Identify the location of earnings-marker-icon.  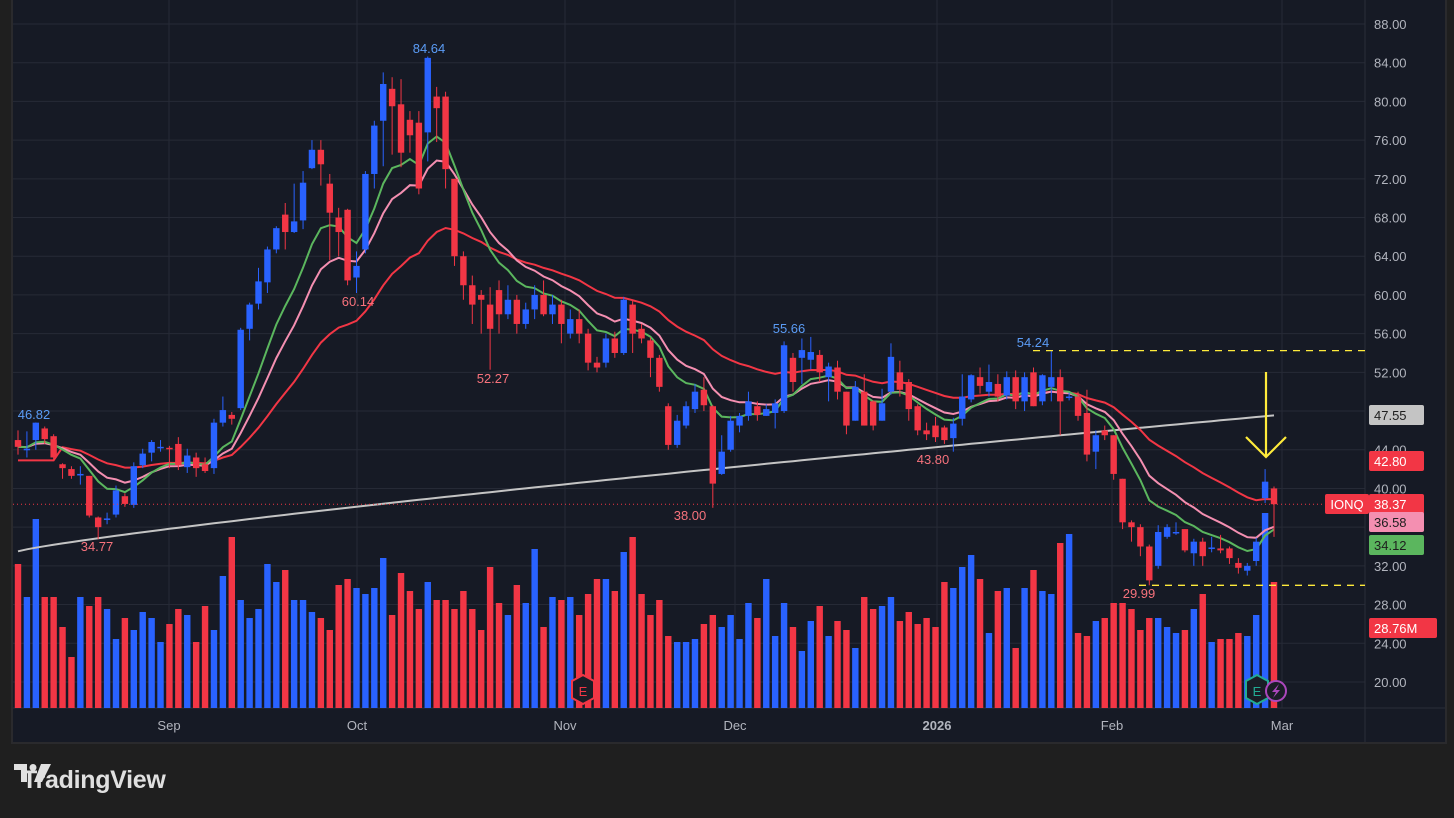
(583, 689).